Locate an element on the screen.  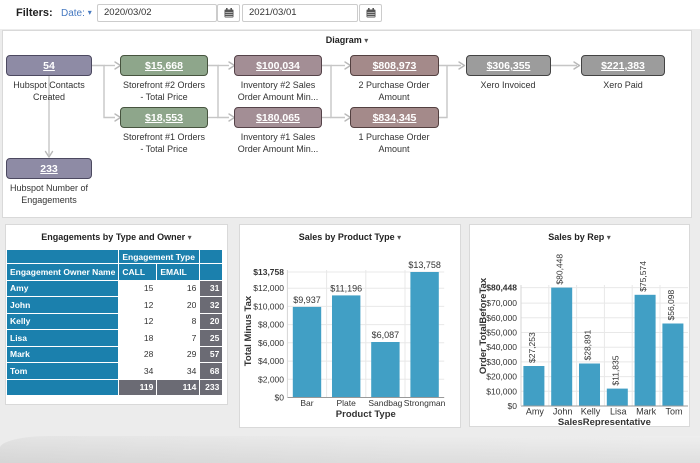
svg-text: Tom is located at coordinates (673, 412).